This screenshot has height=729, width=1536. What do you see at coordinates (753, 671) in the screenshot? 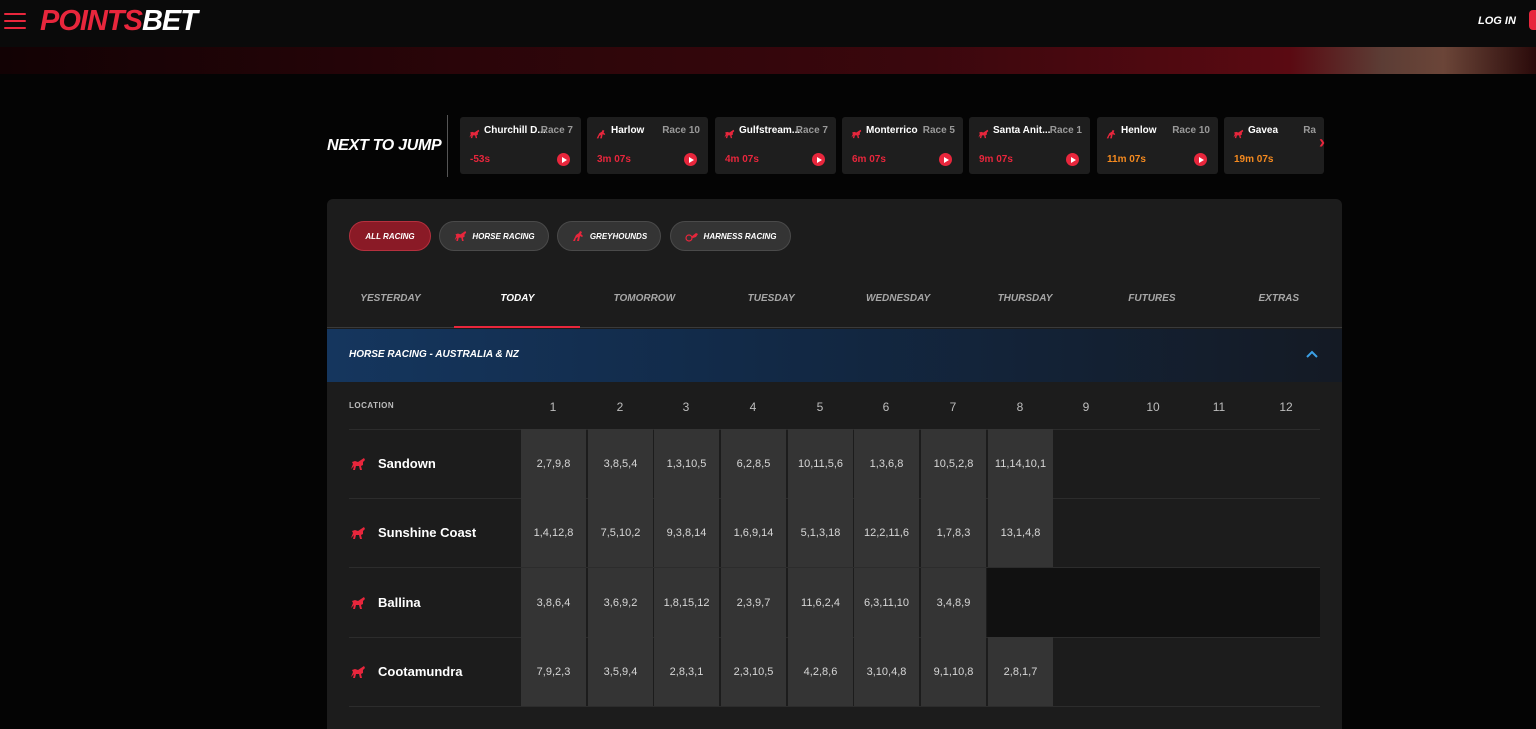
I see `race-result-cell: 2,3,10,5` at bounding box center [753, 671].